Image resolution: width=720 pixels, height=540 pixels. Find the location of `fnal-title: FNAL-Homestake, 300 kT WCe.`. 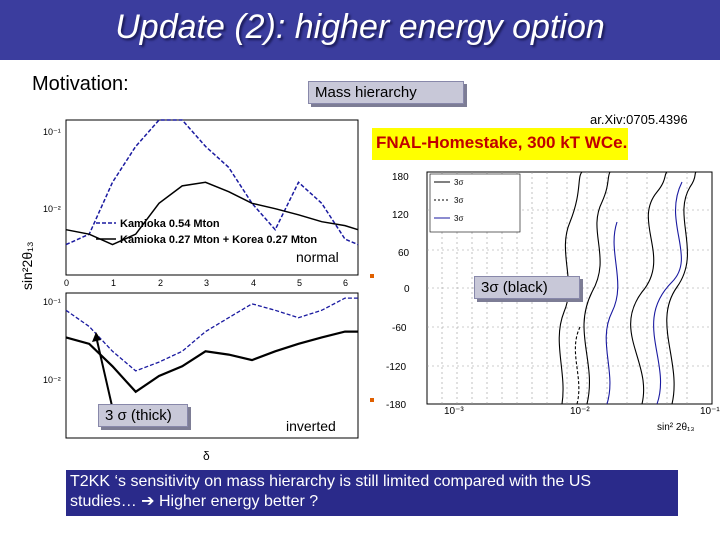

fnal-title: FNAL-Homestake, 300 kT WCe. is located at coordinates (502, 142).